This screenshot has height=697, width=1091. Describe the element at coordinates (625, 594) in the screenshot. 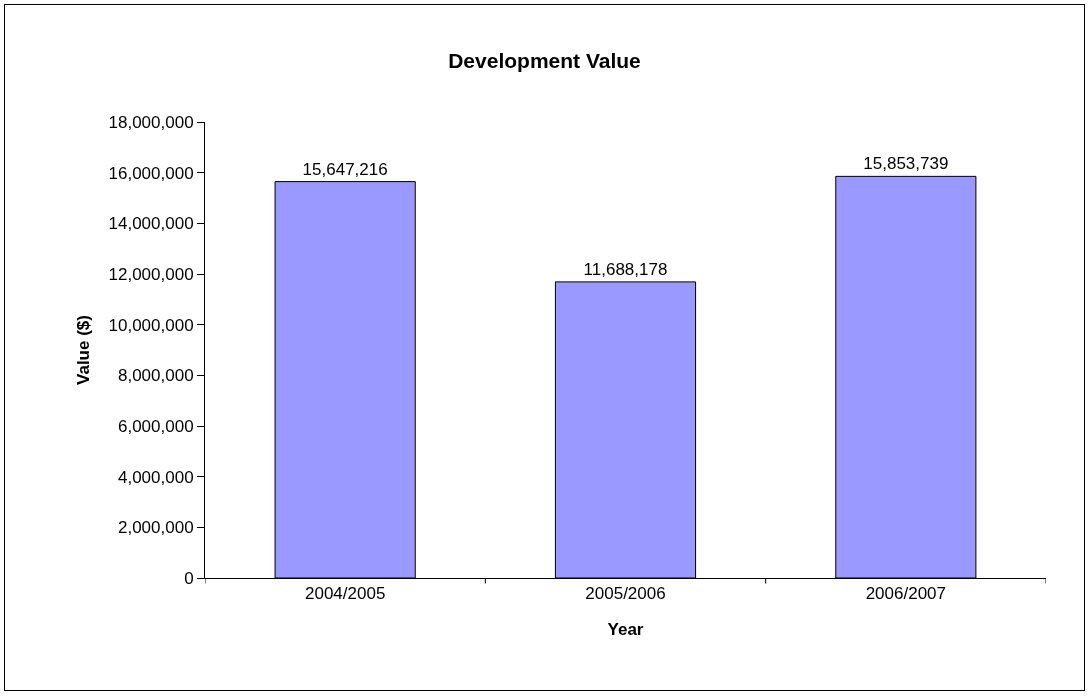

I see `x-tick-label: 2005/2006` at that location.